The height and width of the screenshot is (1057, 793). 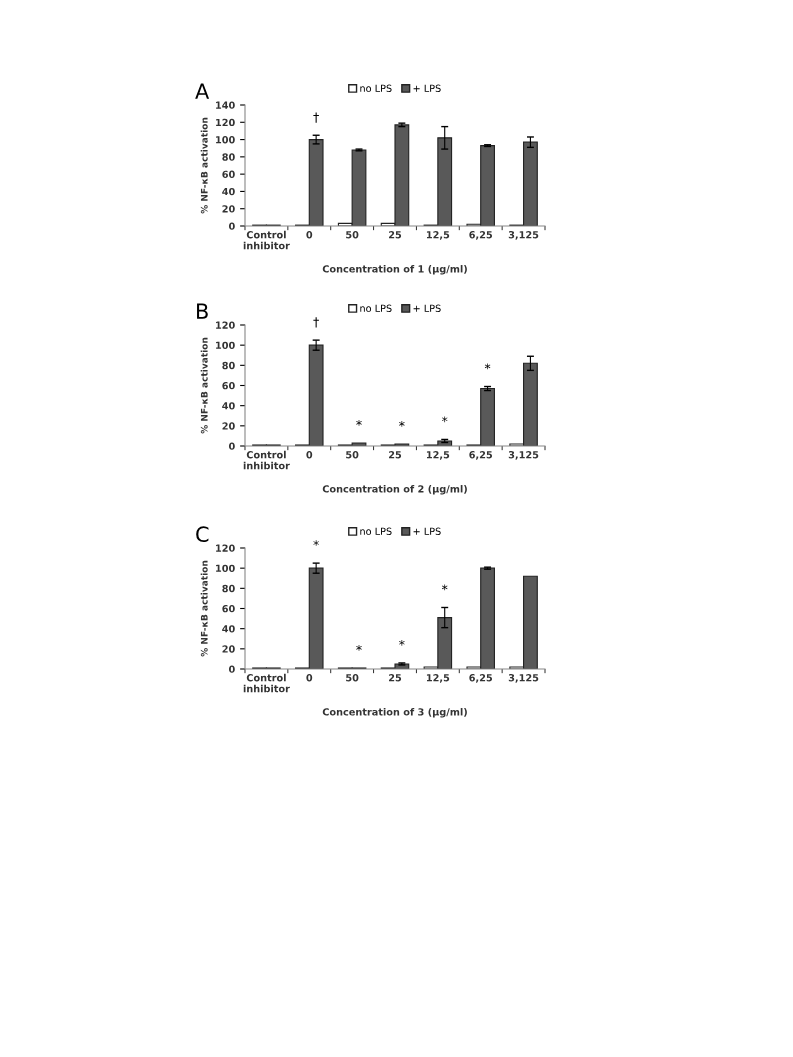 What do you see at coordinates (202, 534) in the screenshot?
I see `chart-title: C` at bounding box center [202, 534].